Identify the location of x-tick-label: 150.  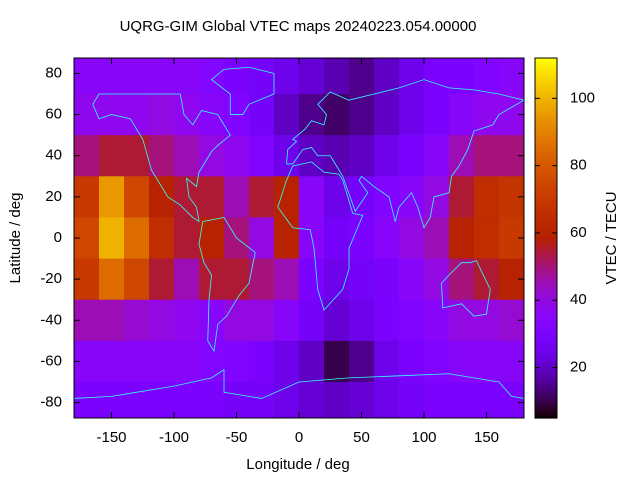
(486, 437).